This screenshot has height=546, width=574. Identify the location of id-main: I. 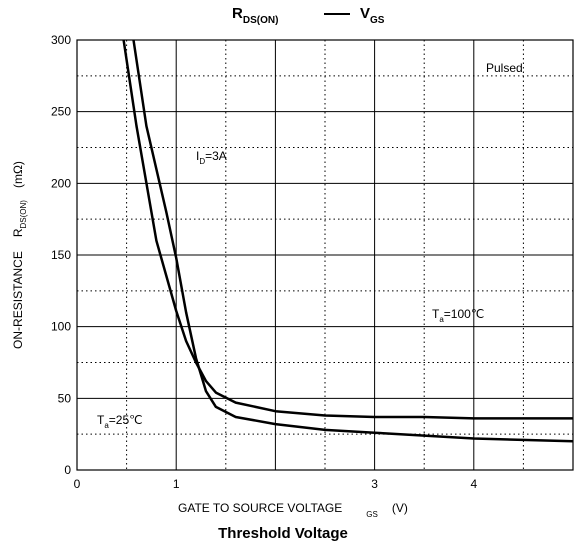
(197, 156).